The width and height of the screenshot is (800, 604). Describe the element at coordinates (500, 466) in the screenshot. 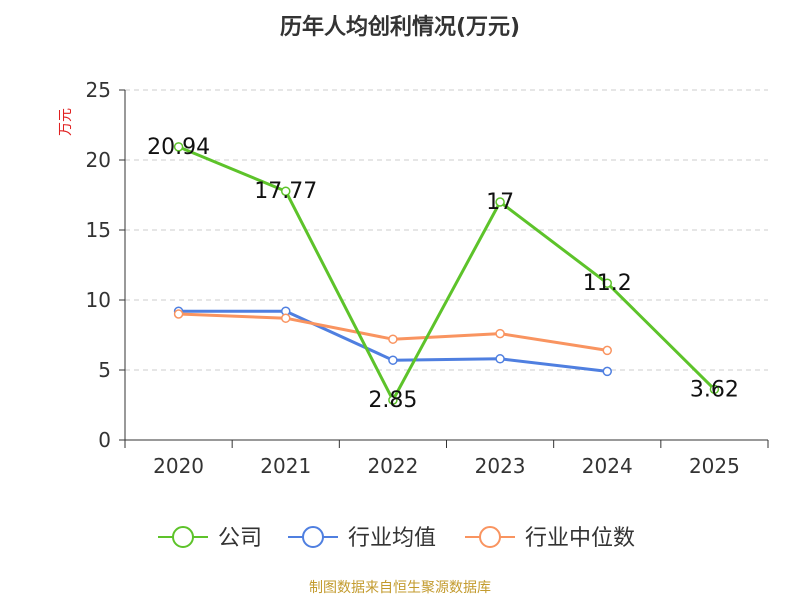

I see `x-tick-label: 2023` at that location.